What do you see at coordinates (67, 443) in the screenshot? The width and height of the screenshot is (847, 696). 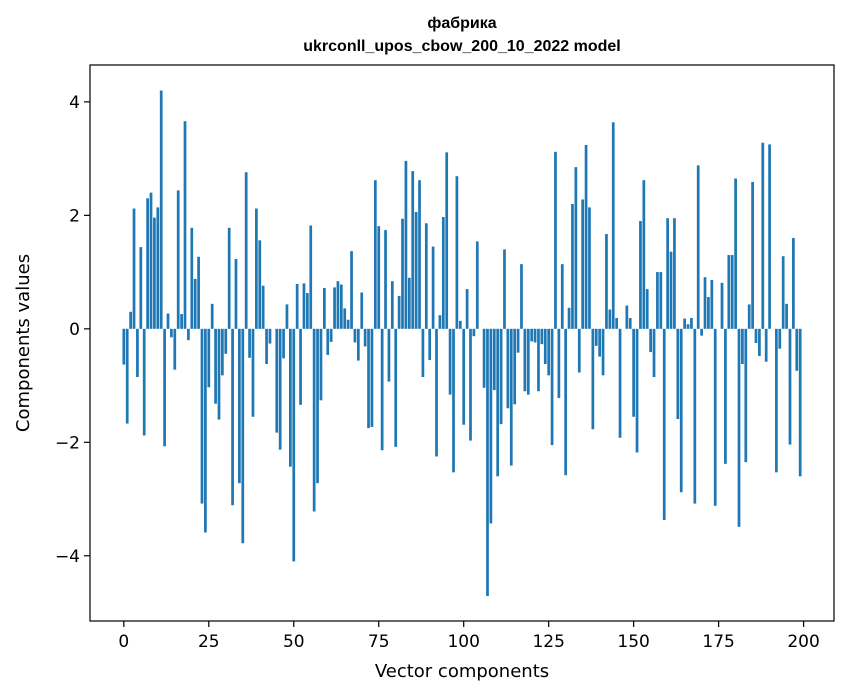 I see `y-tick-label: −2` at bounding box center [67, 443].